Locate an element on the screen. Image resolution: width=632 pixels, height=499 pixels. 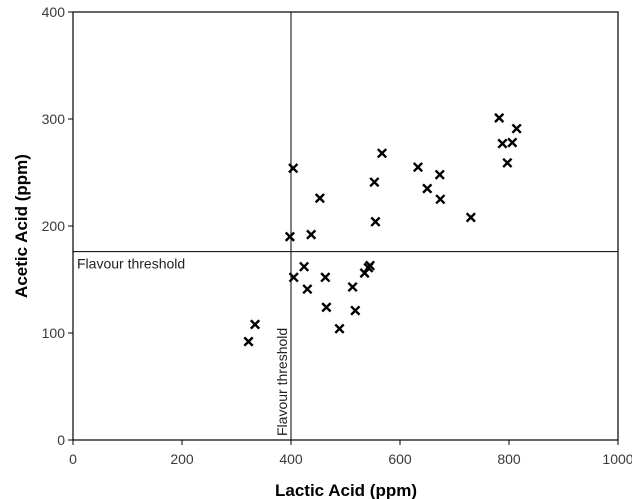
x-tick-label: 800 is located at coordinates (509, 459).